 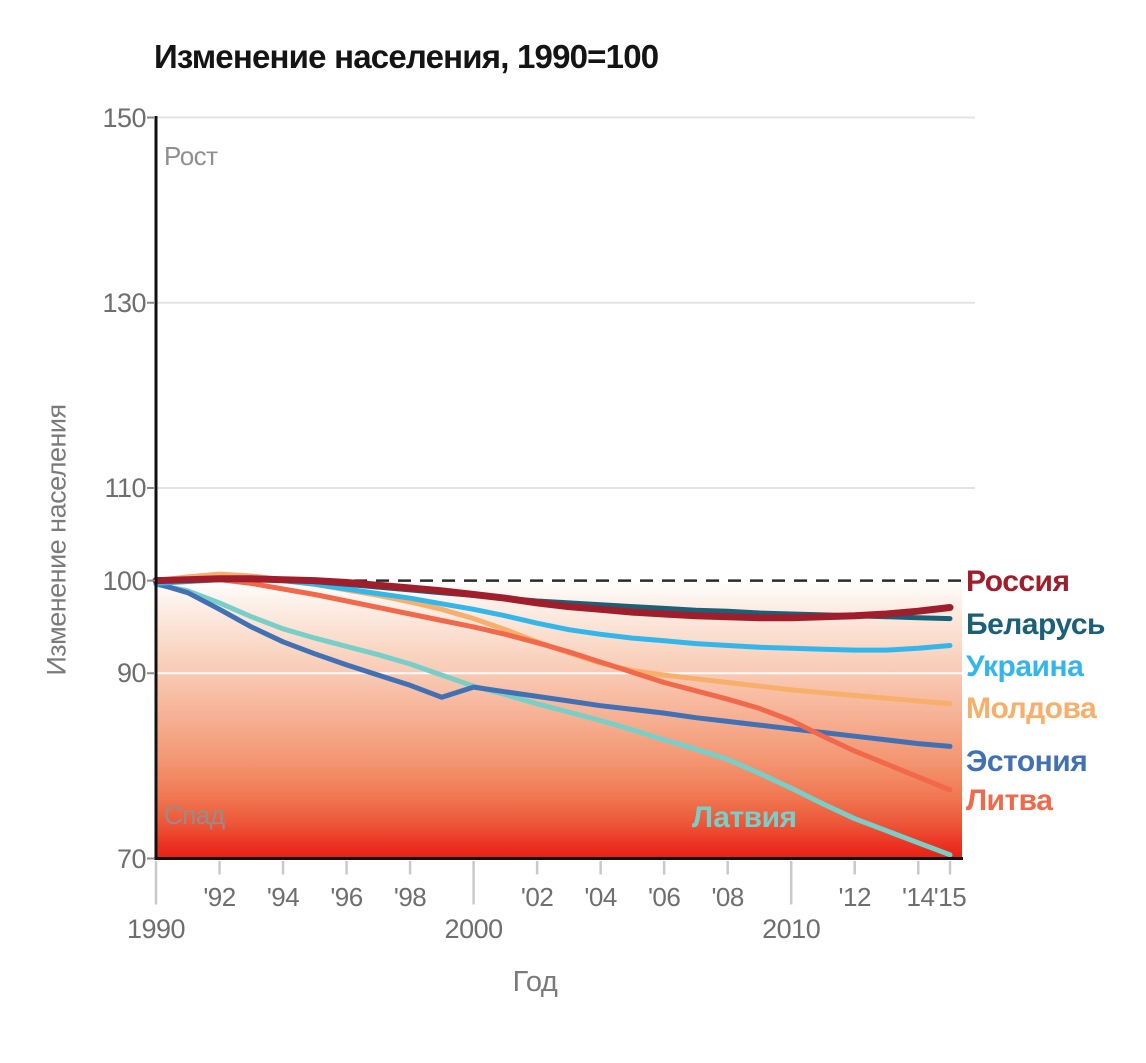 What do you see at coordinates (131, 858) in the screenshot?
I see `y-tick-label-70: 70` at bounding box center [131, 858].